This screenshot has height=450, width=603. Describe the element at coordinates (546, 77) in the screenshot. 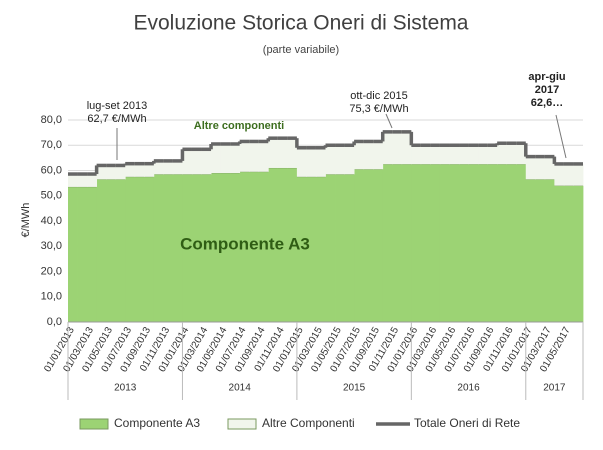

I see `annotation: apr-giu` at that location.